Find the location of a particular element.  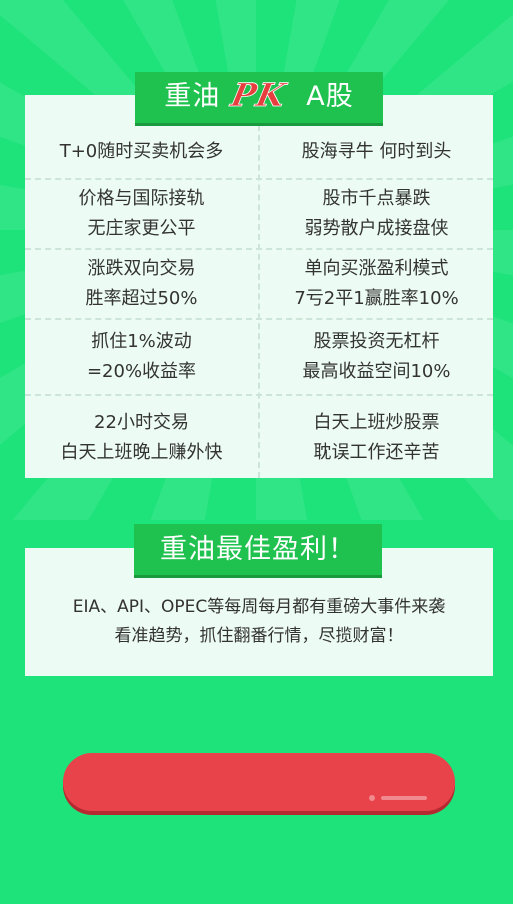

oil-advantage-line: =20%收益率 is located at coordinates (141, 371).